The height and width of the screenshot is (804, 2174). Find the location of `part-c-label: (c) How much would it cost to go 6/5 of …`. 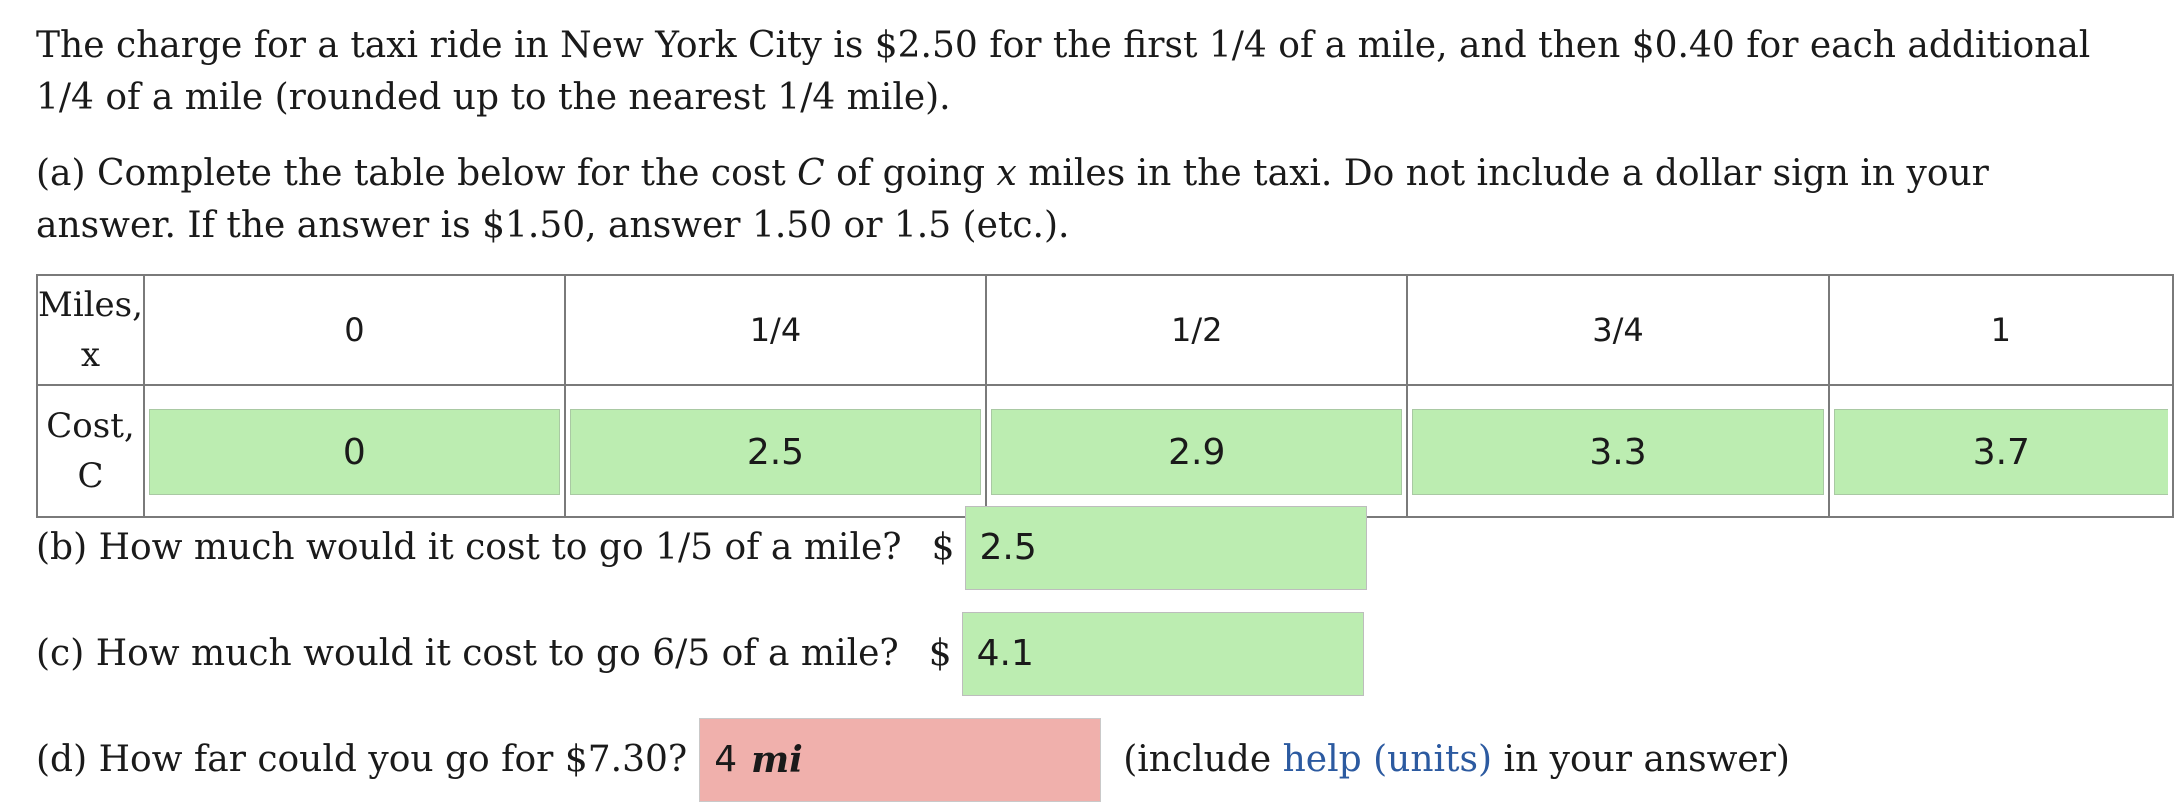

part-c-label: (c) How much would it cost to go 6/5 of … is located at coordinates (467, 653).